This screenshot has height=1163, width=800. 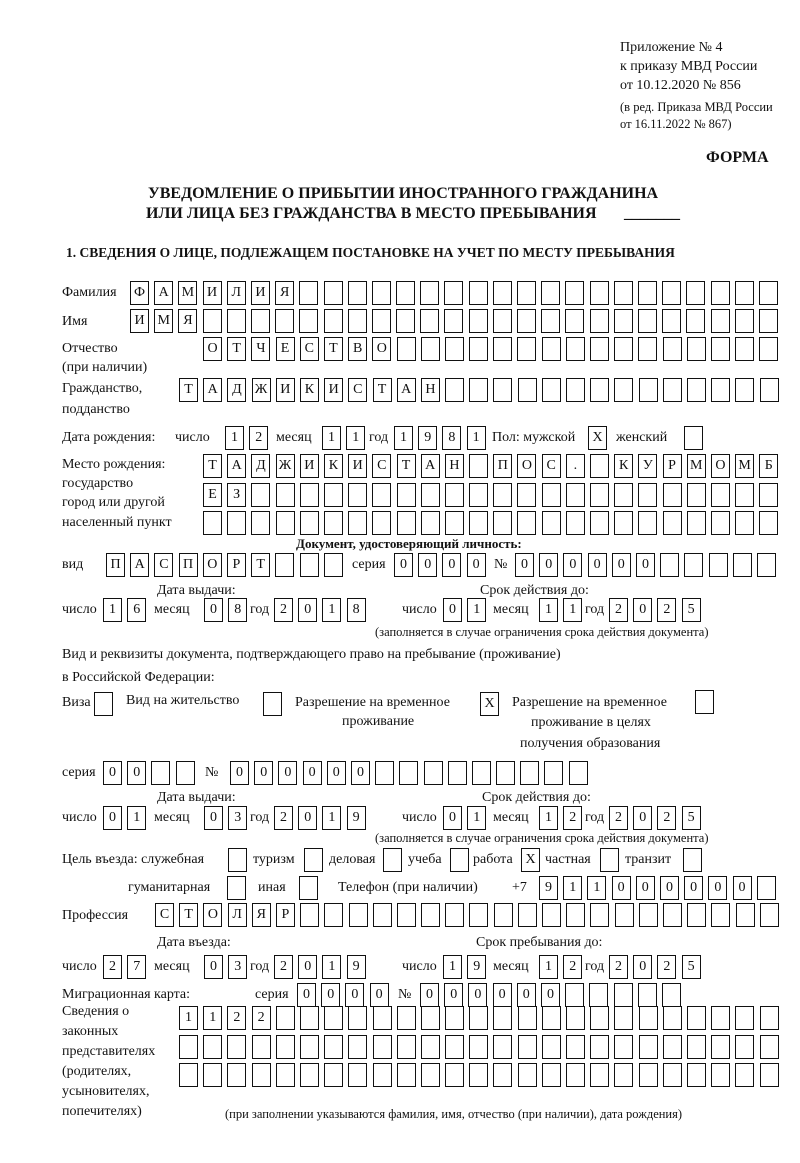 What do you see at coordinates (692, 860) in the screenshot?
I see `purpose-transit-checkbox` at bounding box center [692, 860].